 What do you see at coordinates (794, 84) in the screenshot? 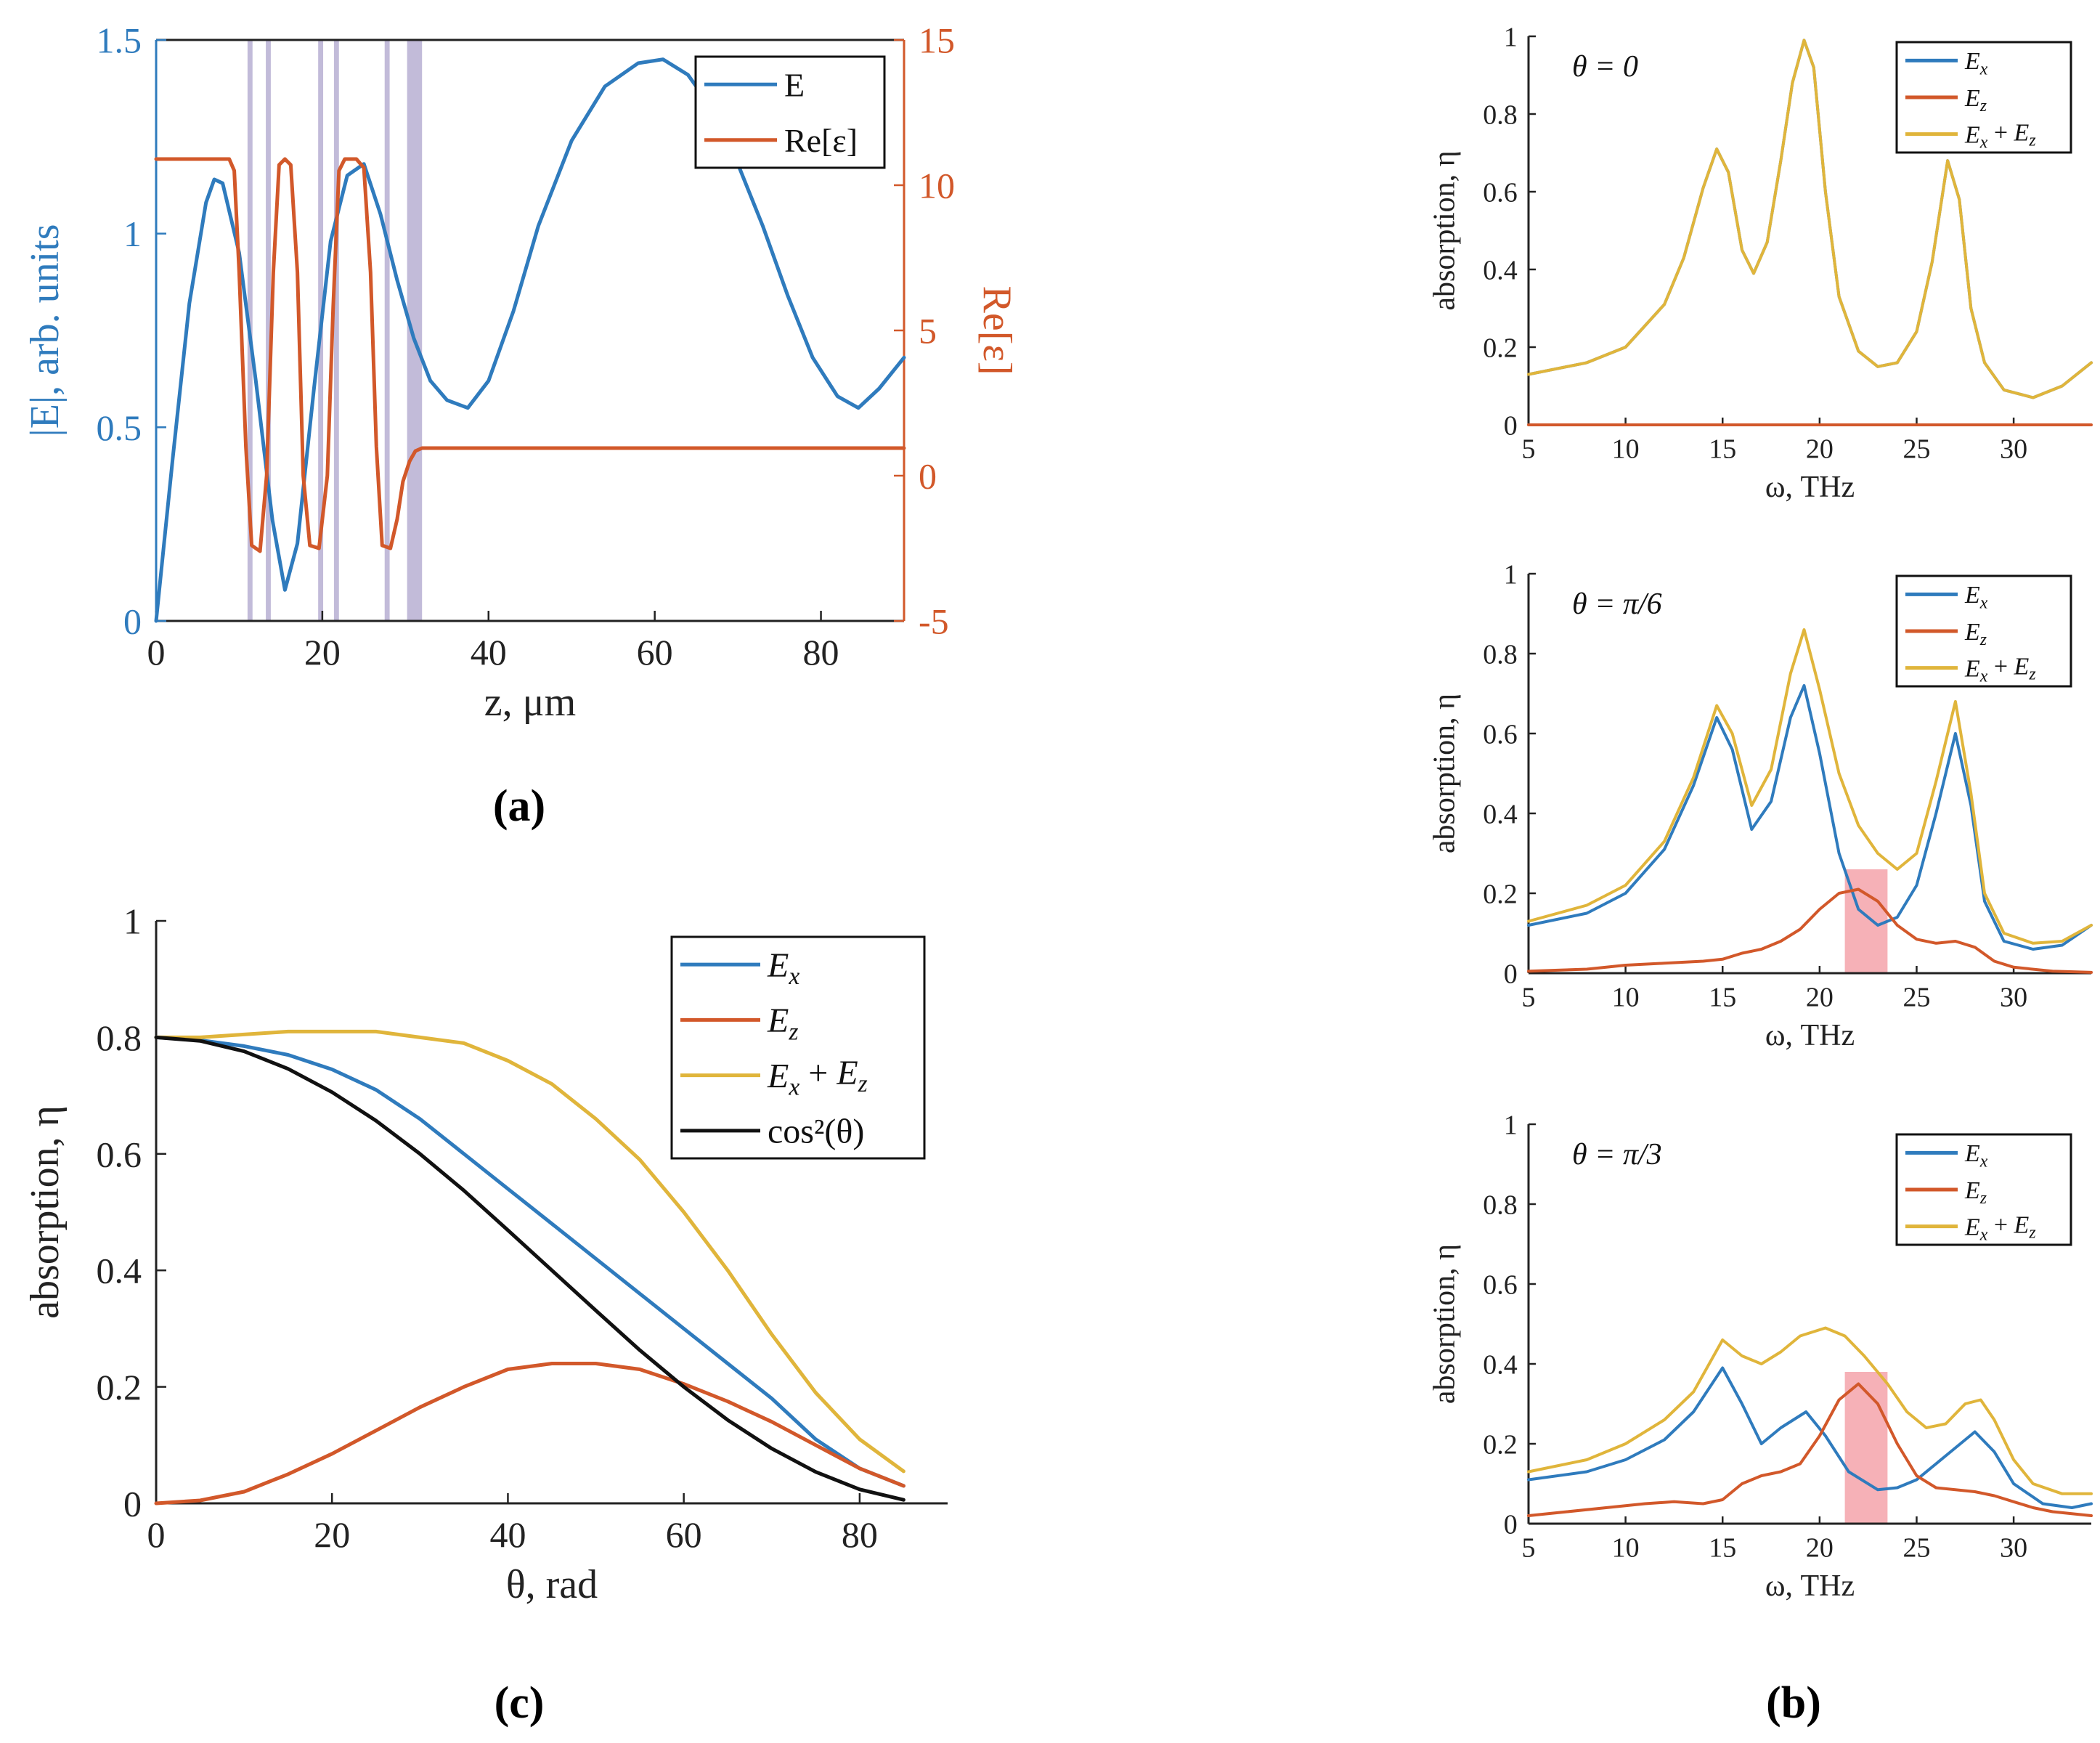
I see `legend-label: E` at bounding box center [794, 84].